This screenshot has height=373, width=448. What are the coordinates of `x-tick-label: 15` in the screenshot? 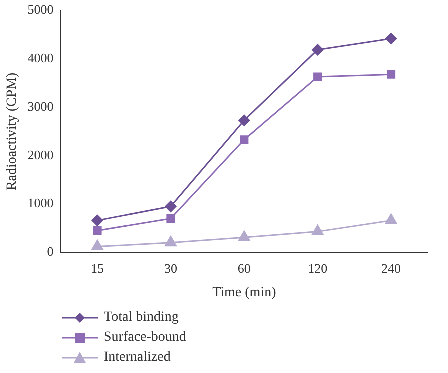 It's located at (97, 268).